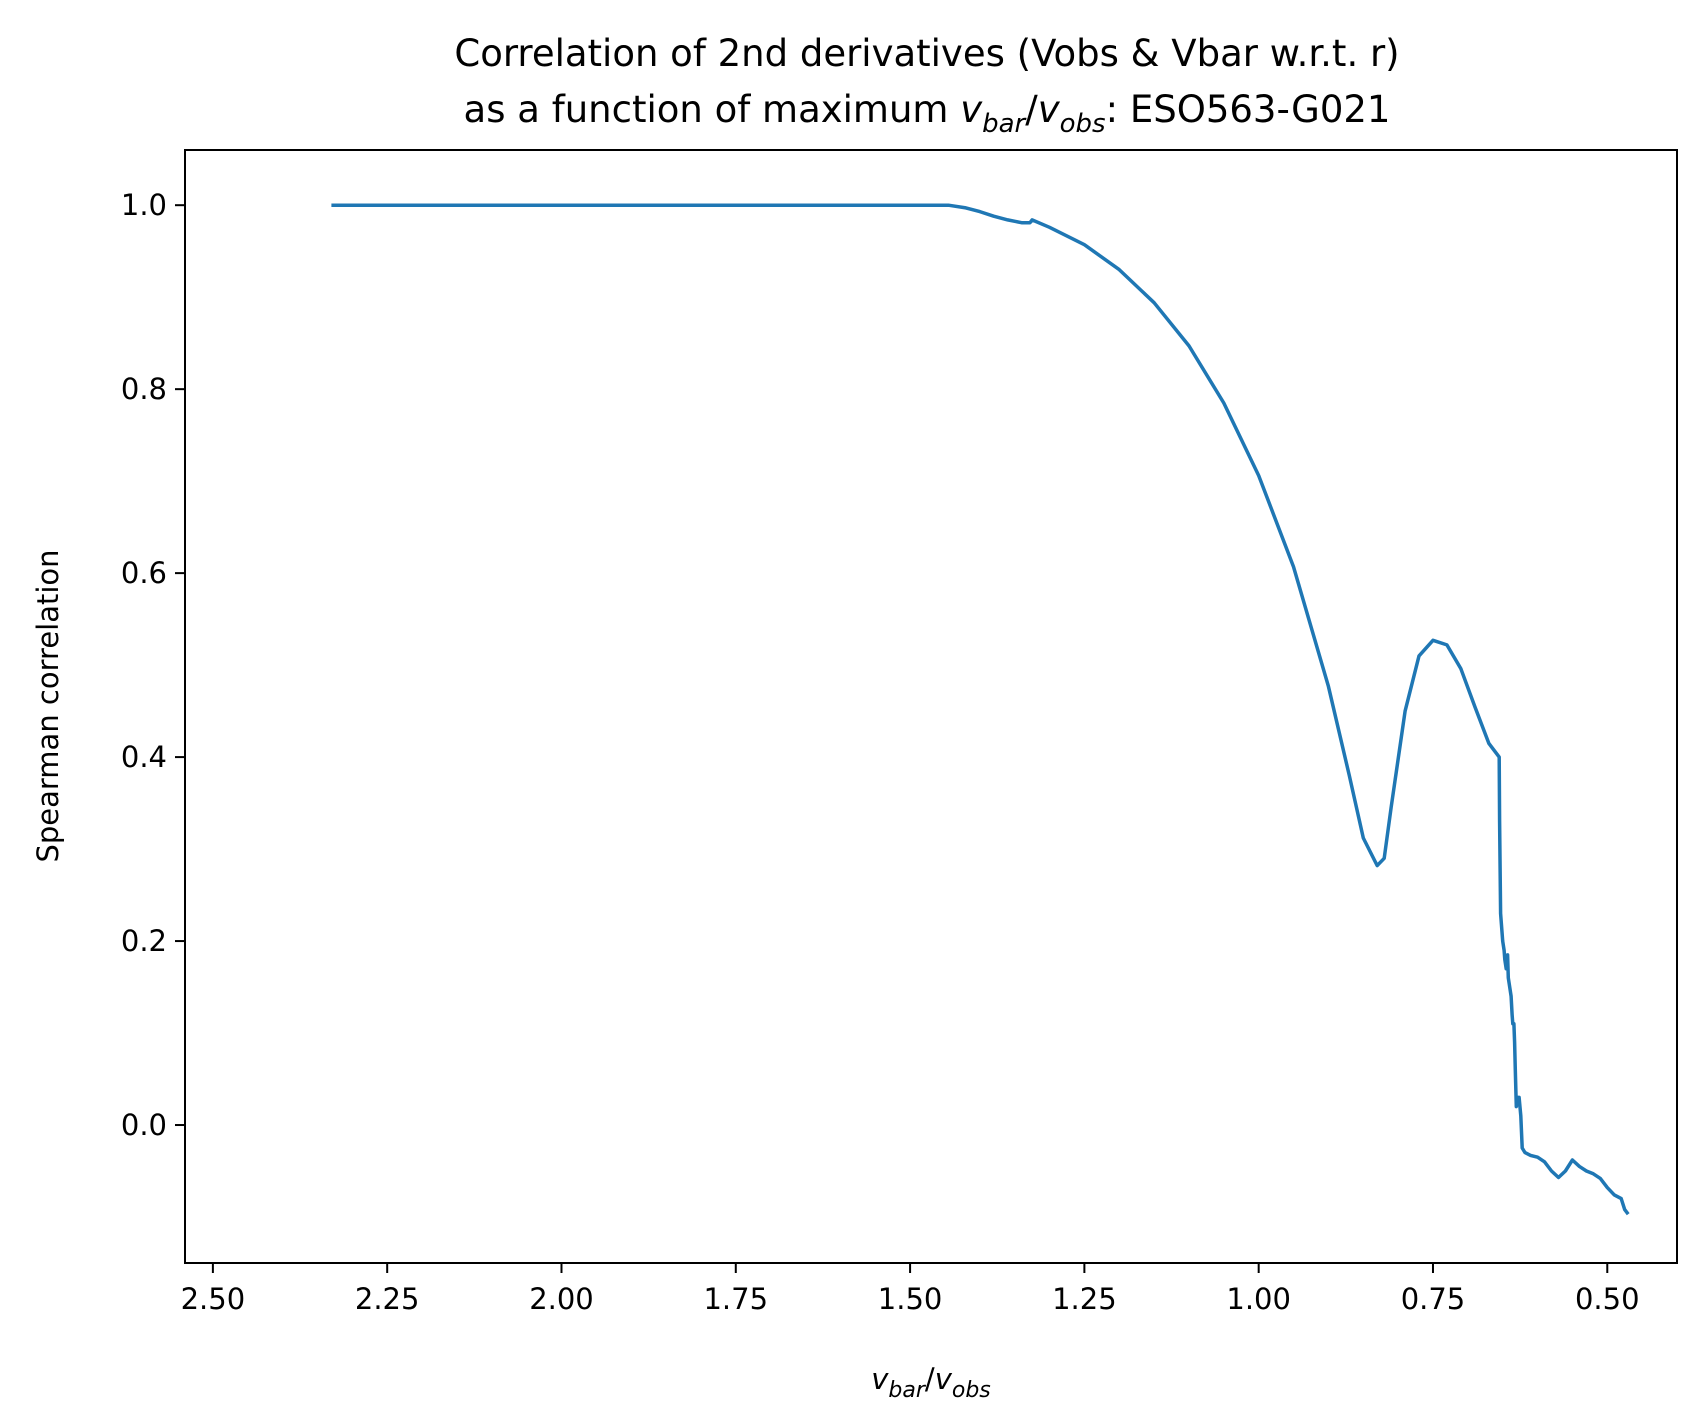  I want to click on y-tick-label: 0.8, so click(144, 389).